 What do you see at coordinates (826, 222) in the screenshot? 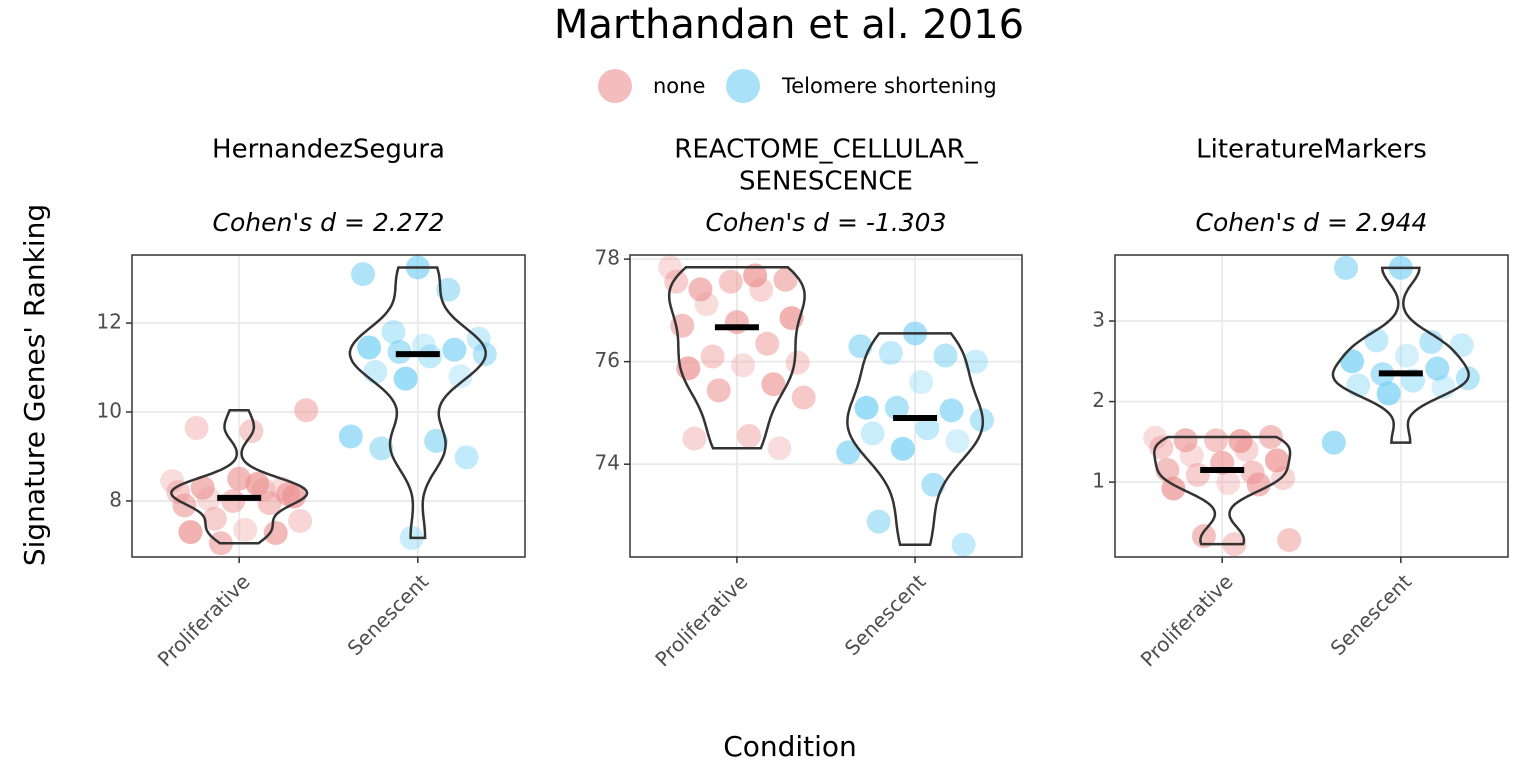
I see `panel-subtitle: Cohen's d = -1.303` at bounding box center [826, 222].